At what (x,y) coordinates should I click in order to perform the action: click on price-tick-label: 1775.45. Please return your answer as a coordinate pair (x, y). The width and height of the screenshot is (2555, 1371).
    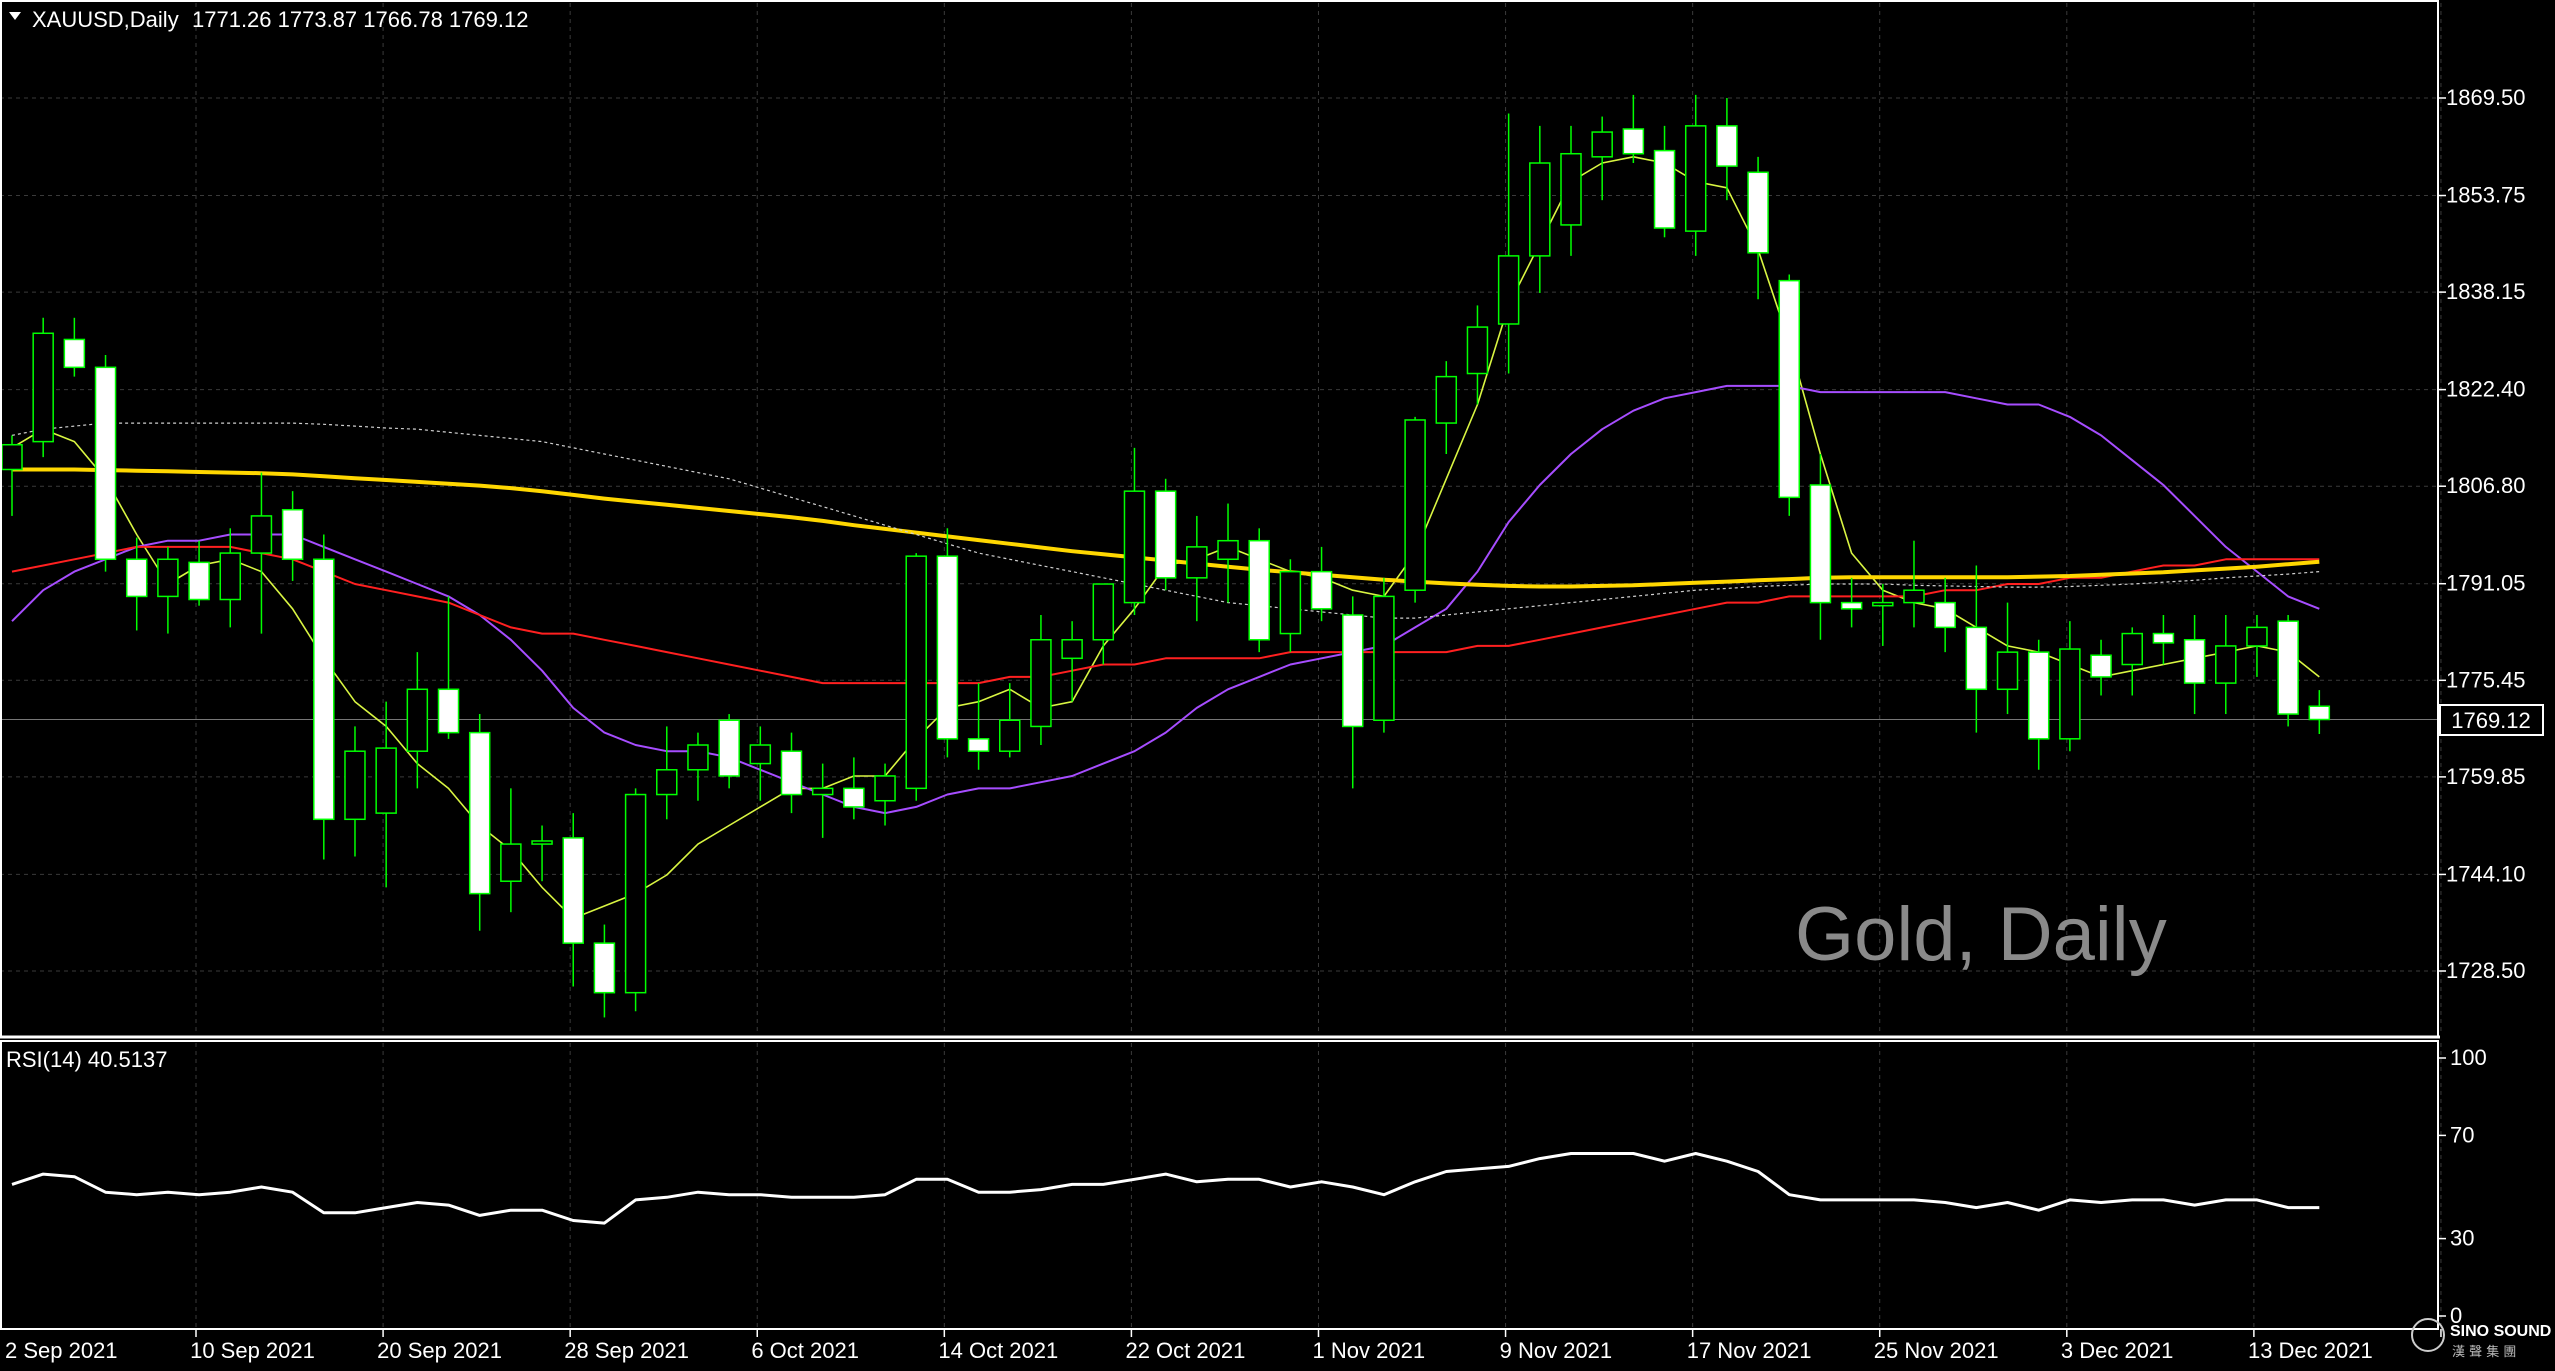
    Looking at the image, I should click on (2486, 679).